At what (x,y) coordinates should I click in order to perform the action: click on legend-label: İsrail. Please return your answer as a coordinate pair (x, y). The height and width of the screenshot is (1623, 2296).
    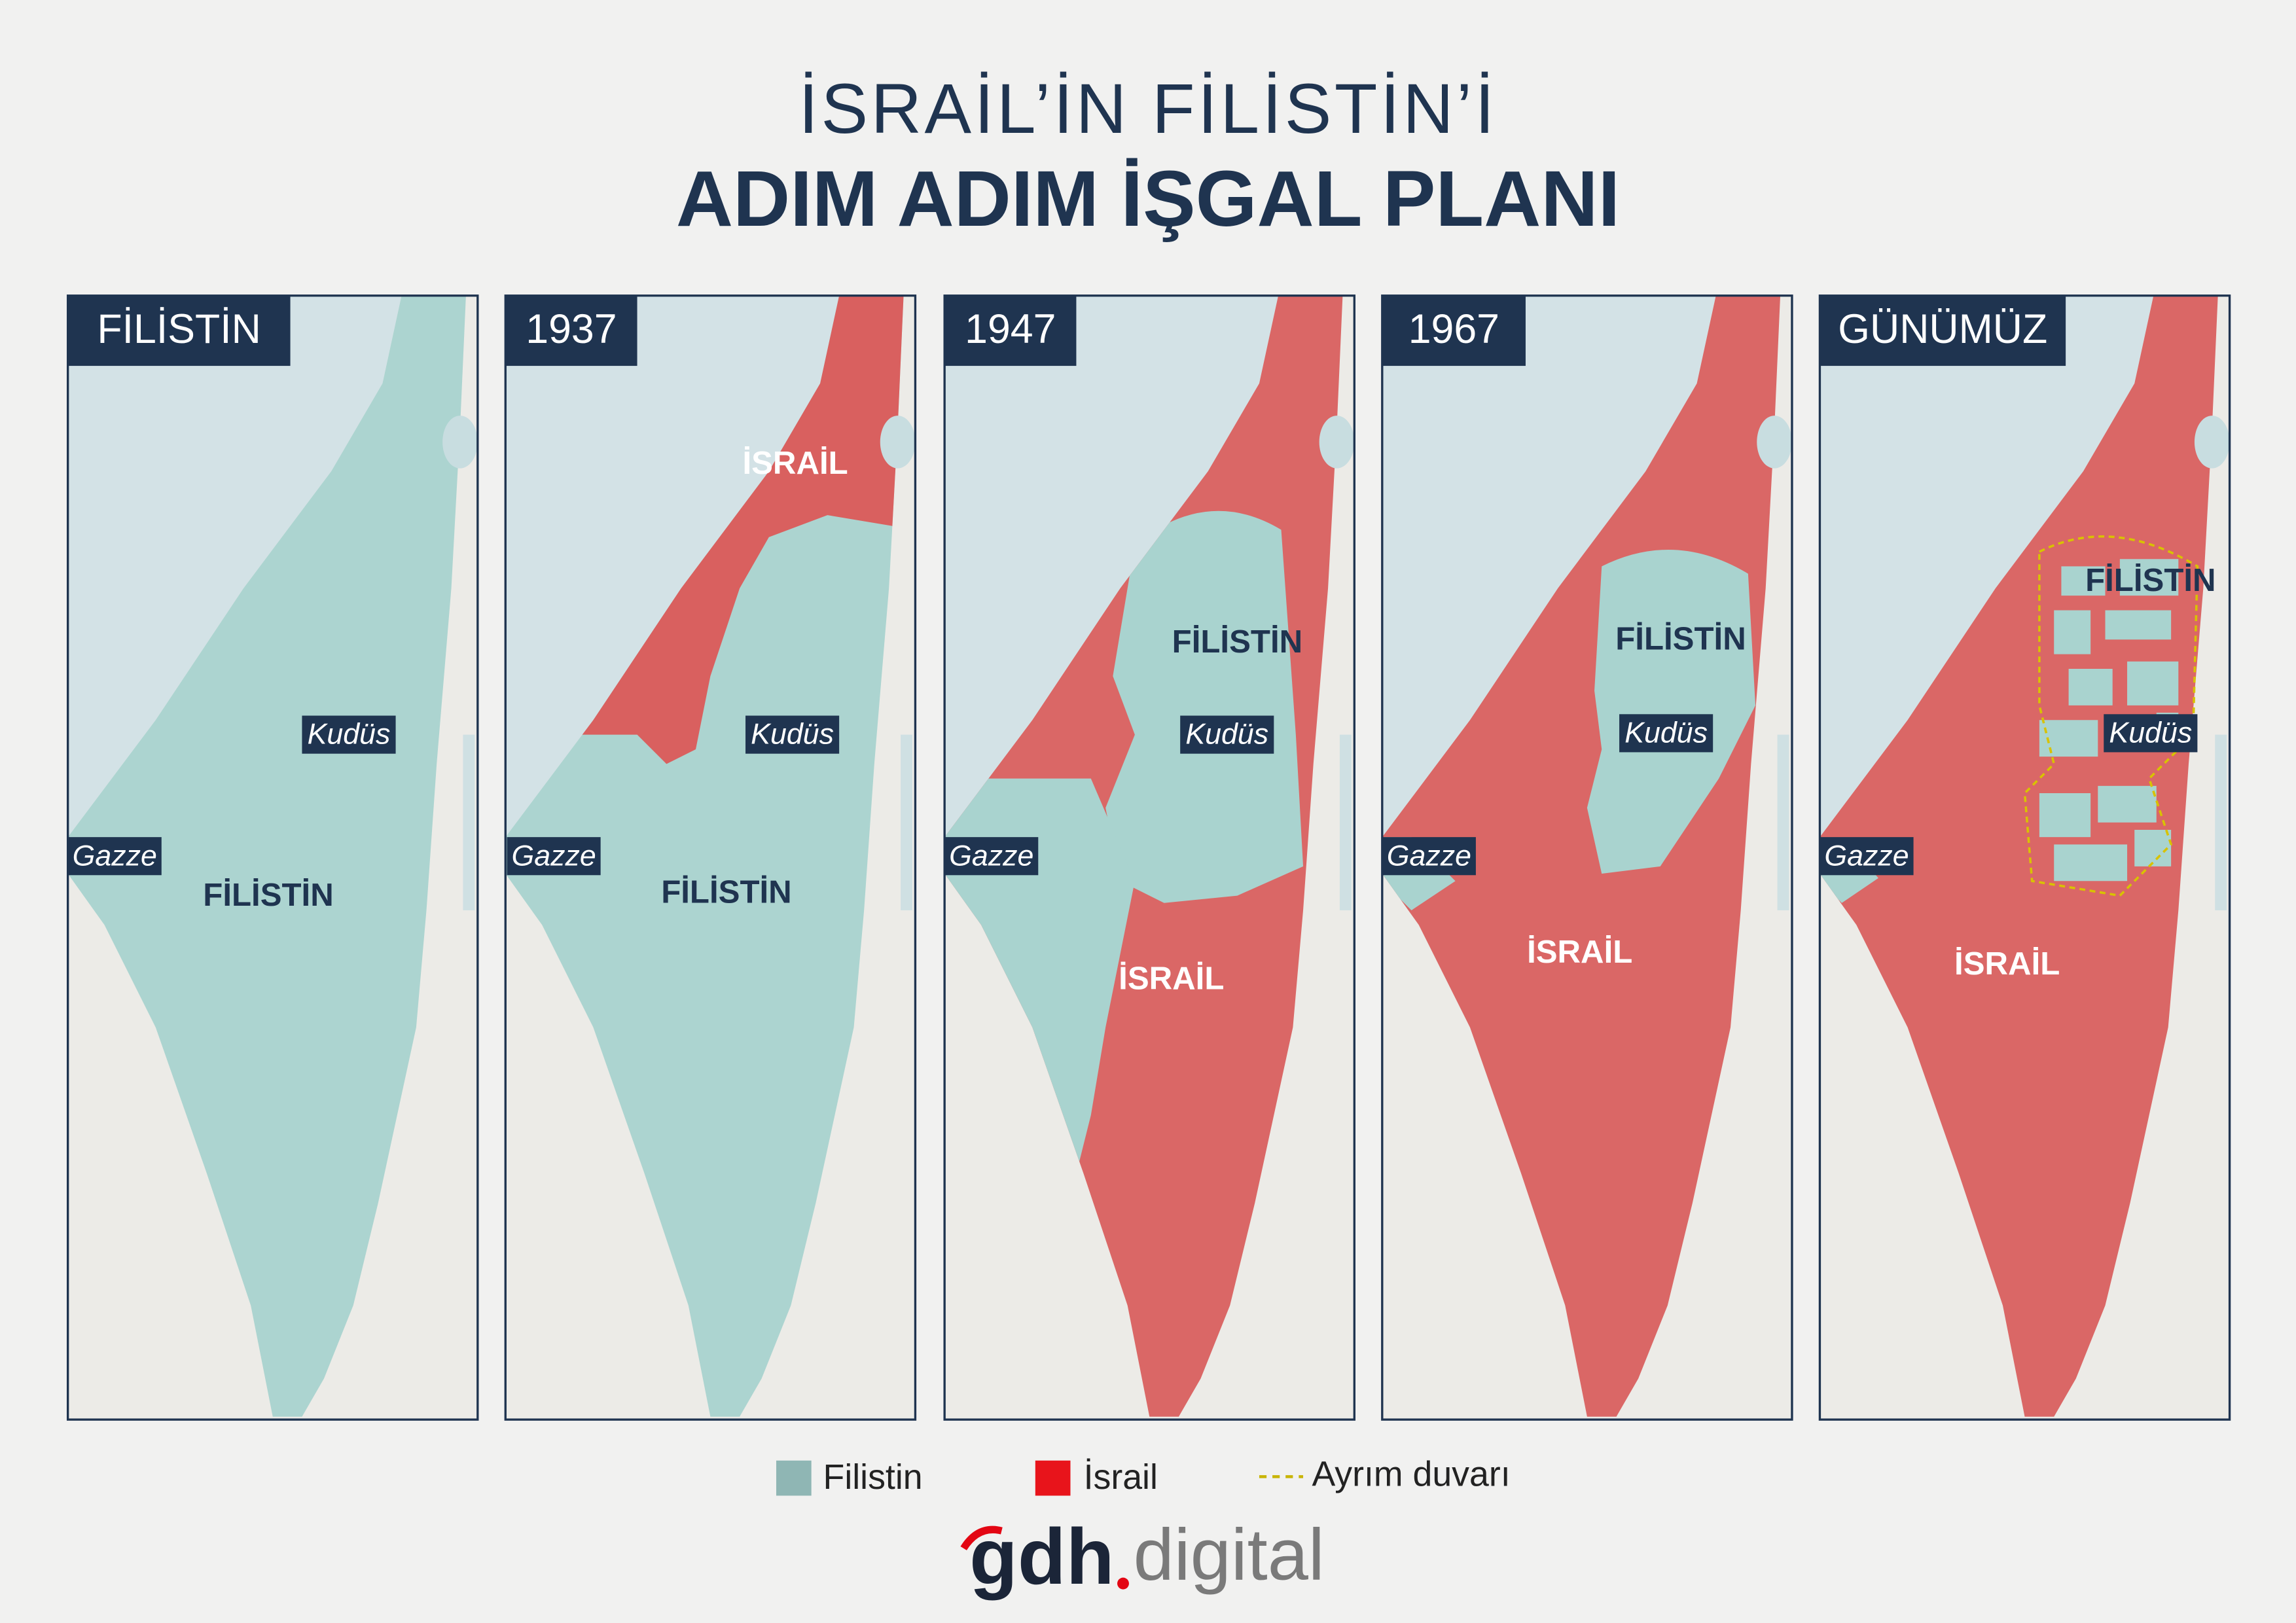
    Looking at the image, I should click on (1121, 1477).